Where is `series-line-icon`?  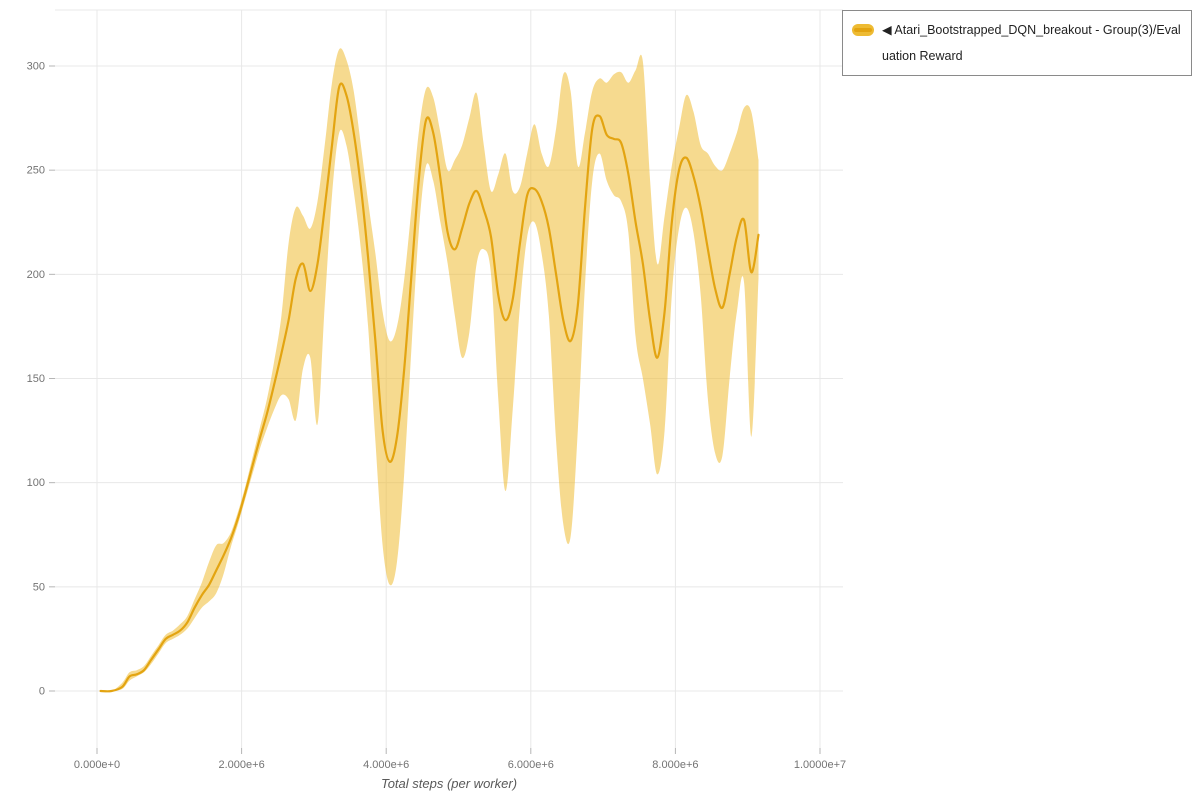
series-line-icon is located at coordinates (863, 30).